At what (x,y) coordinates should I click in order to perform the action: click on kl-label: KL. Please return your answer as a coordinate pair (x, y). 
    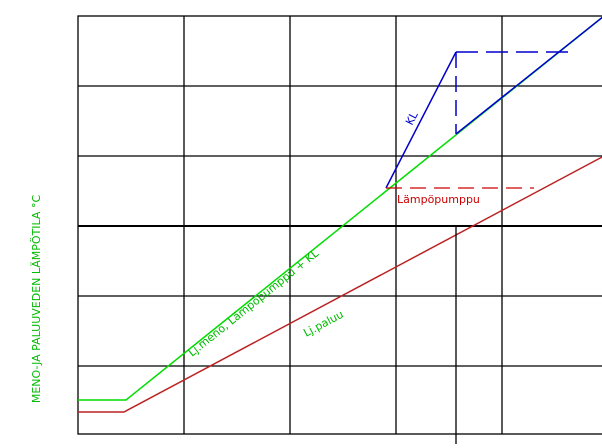
    Looking at the image, I should click on (412, 118).